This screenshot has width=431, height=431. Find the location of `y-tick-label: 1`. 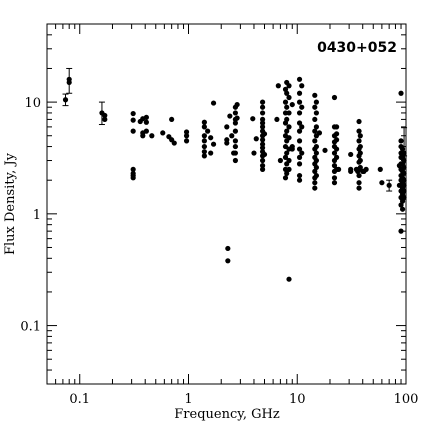

y-tick-label: 1 is located at coordinates (37, 215).